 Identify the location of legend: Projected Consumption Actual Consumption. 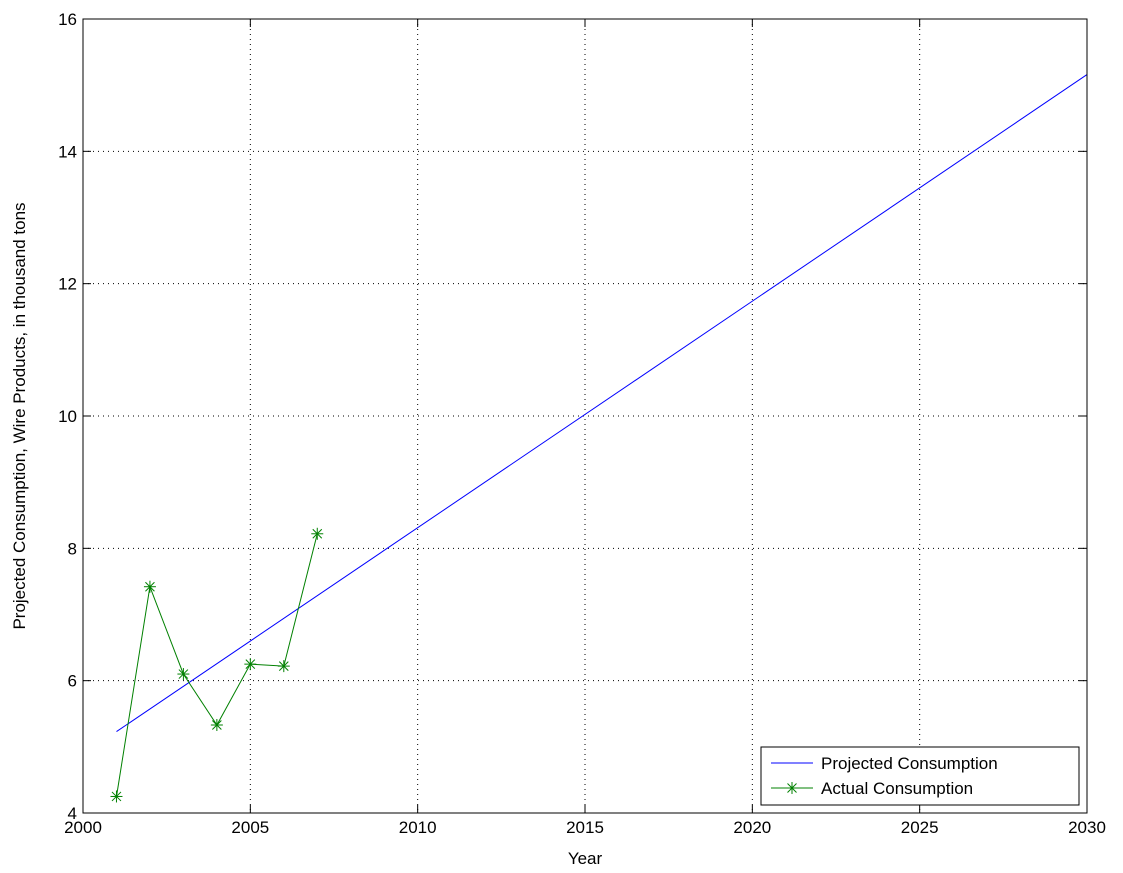
(920, 776).